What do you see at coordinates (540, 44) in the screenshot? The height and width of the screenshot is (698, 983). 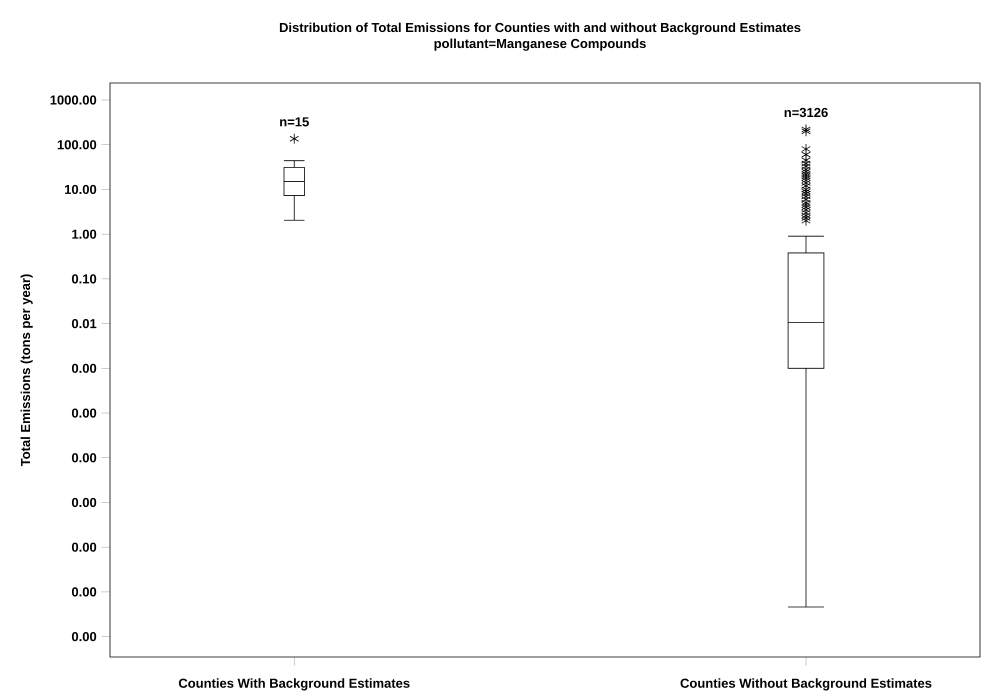 I see `chart-subtitle: pollutant=Manganese Compounds` at bounding box center [540, 44].